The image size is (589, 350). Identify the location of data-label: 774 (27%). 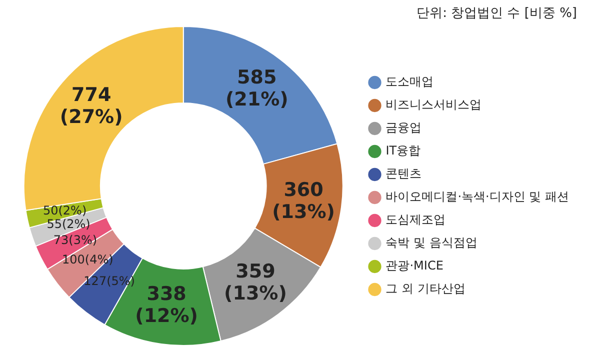
(91, 106).